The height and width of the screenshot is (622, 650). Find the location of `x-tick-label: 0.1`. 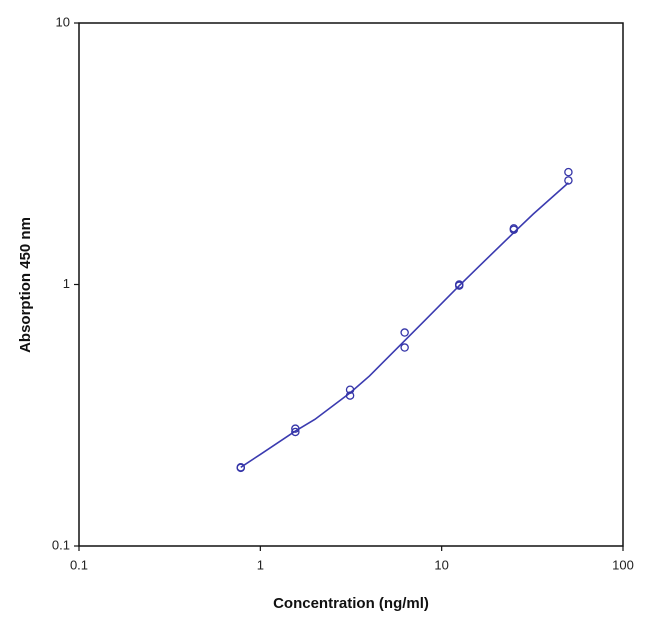

x-tick-label: 0.1 is located at coordinates (79, 564).